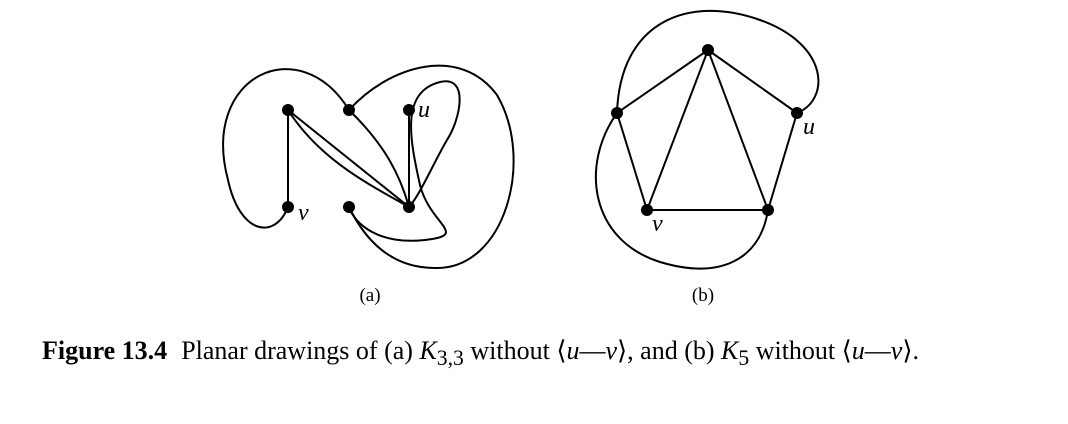  What do you see at coordinates (662, 81) in the screenshot?
I see `edge-b-top-left` at bounding box center [662, 81].